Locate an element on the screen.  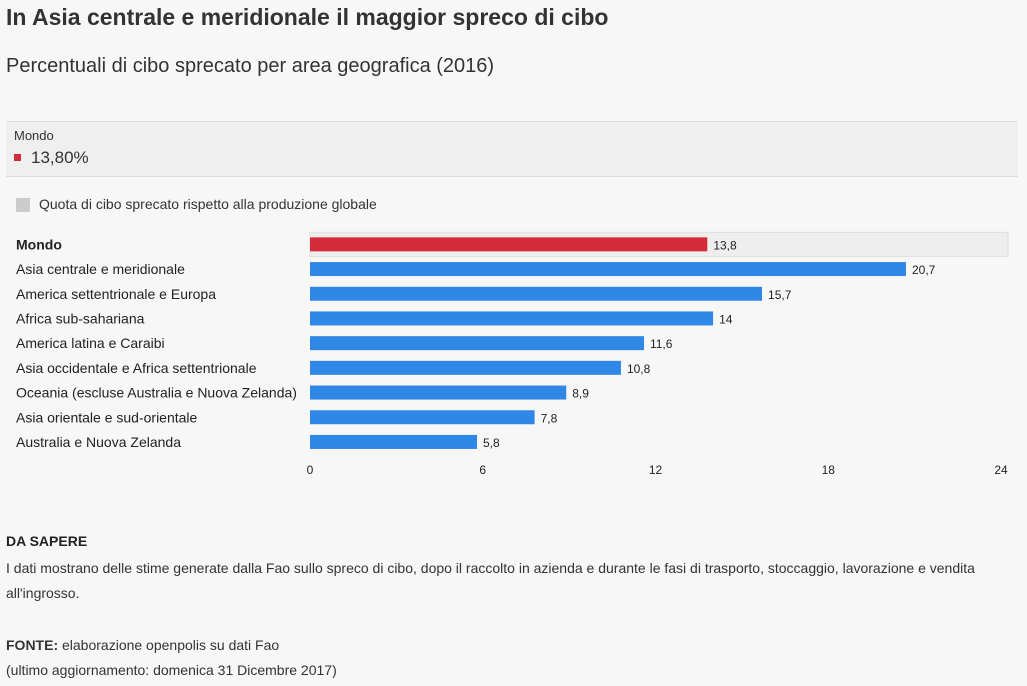
info-swatch is located at coordinates (17, 157).